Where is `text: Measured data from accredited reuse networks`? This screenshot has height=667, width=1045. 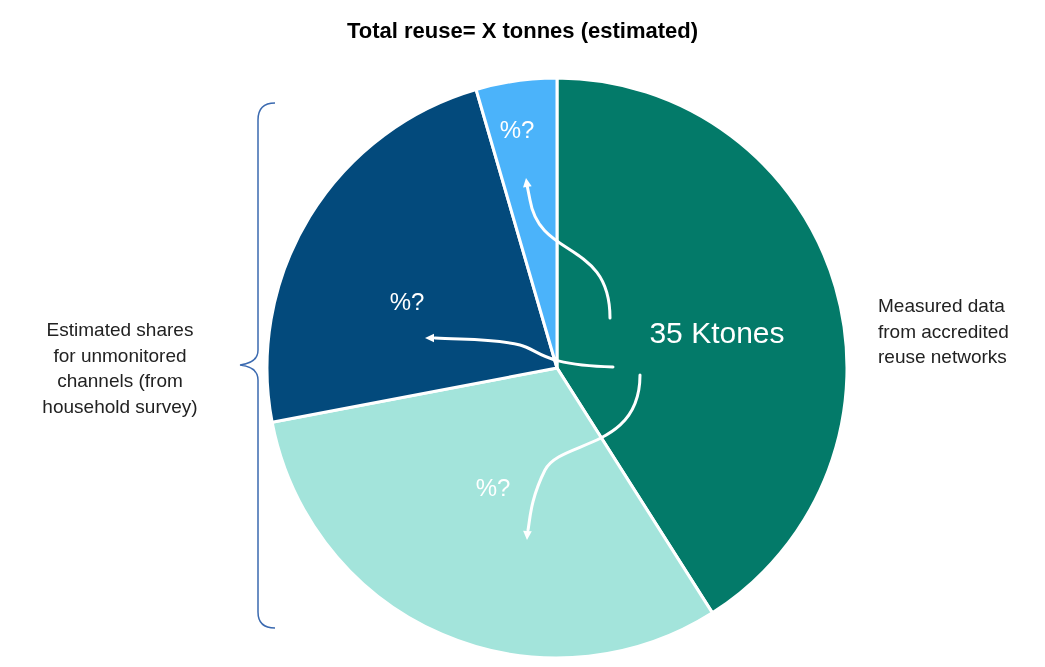
text: Measured data from accredited reuse networks is located at coordinates (943, 331).